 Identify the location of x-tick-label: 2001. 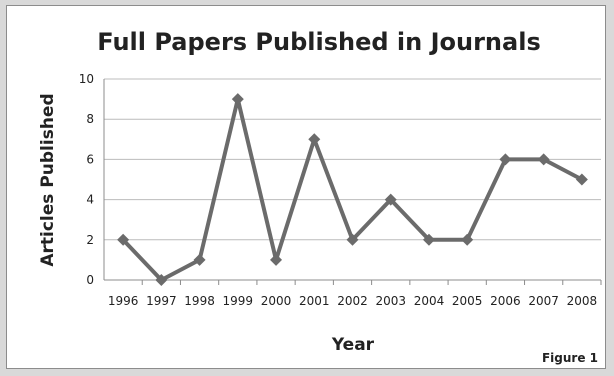
(314, 301).